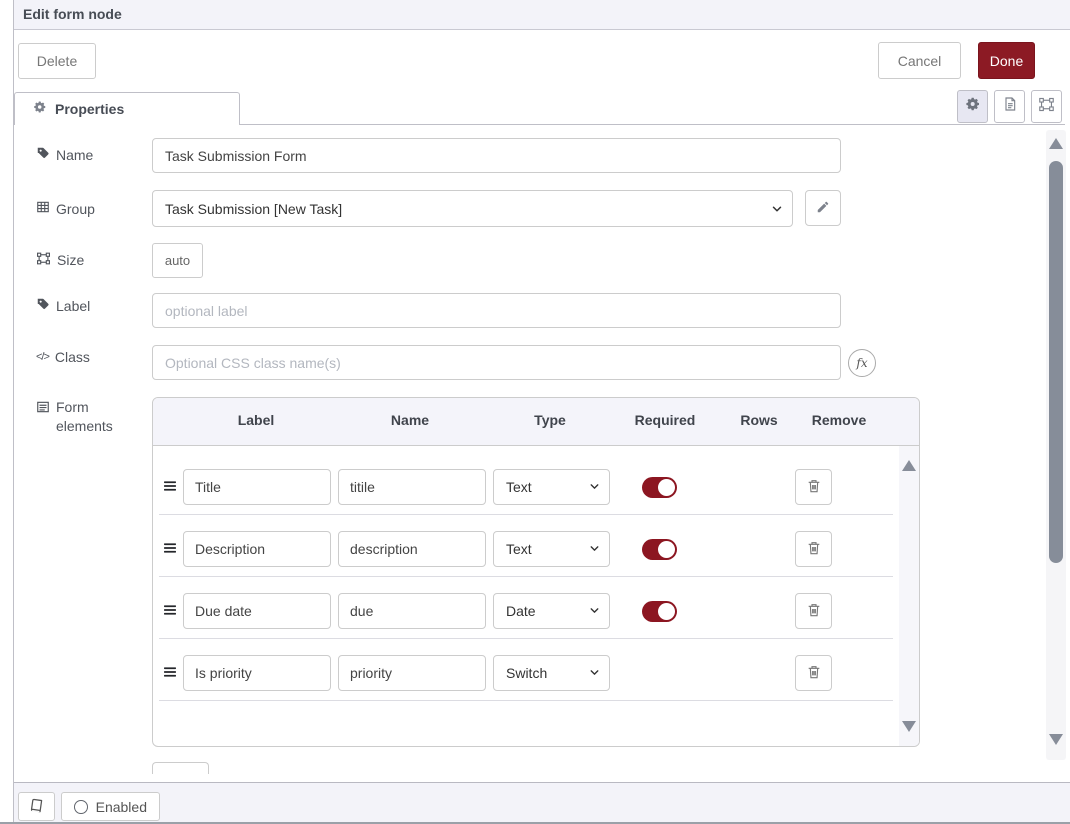  What do you see at coordinates (919, 60) in the screenshot?
I see `cancel-button: Cancel` at bounding box center [919, 60].